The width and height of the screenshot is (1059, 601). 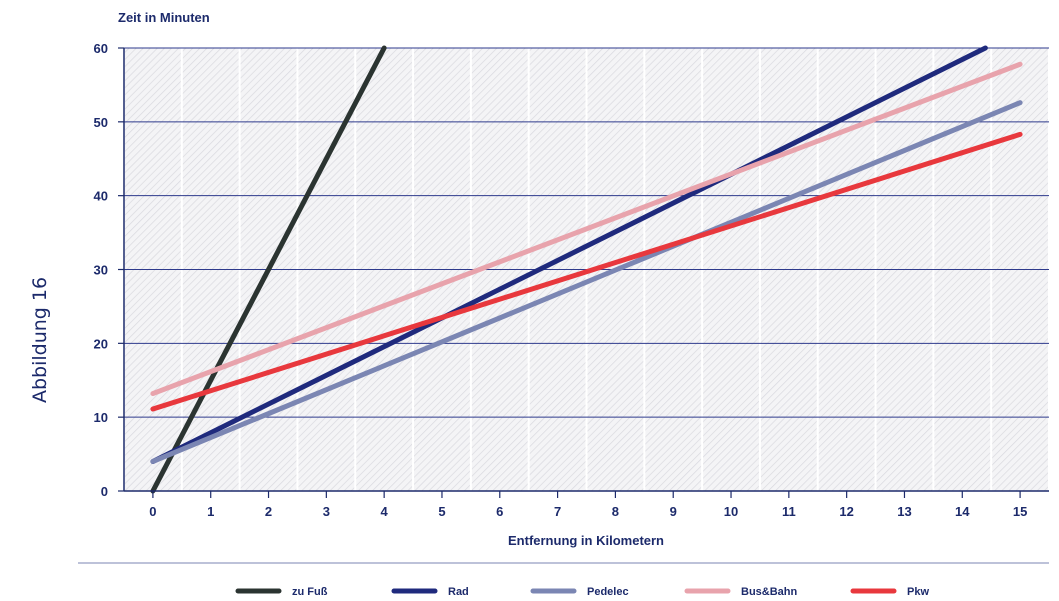 I want to click on x-tick-label: 5, so click(x=441, y=511).